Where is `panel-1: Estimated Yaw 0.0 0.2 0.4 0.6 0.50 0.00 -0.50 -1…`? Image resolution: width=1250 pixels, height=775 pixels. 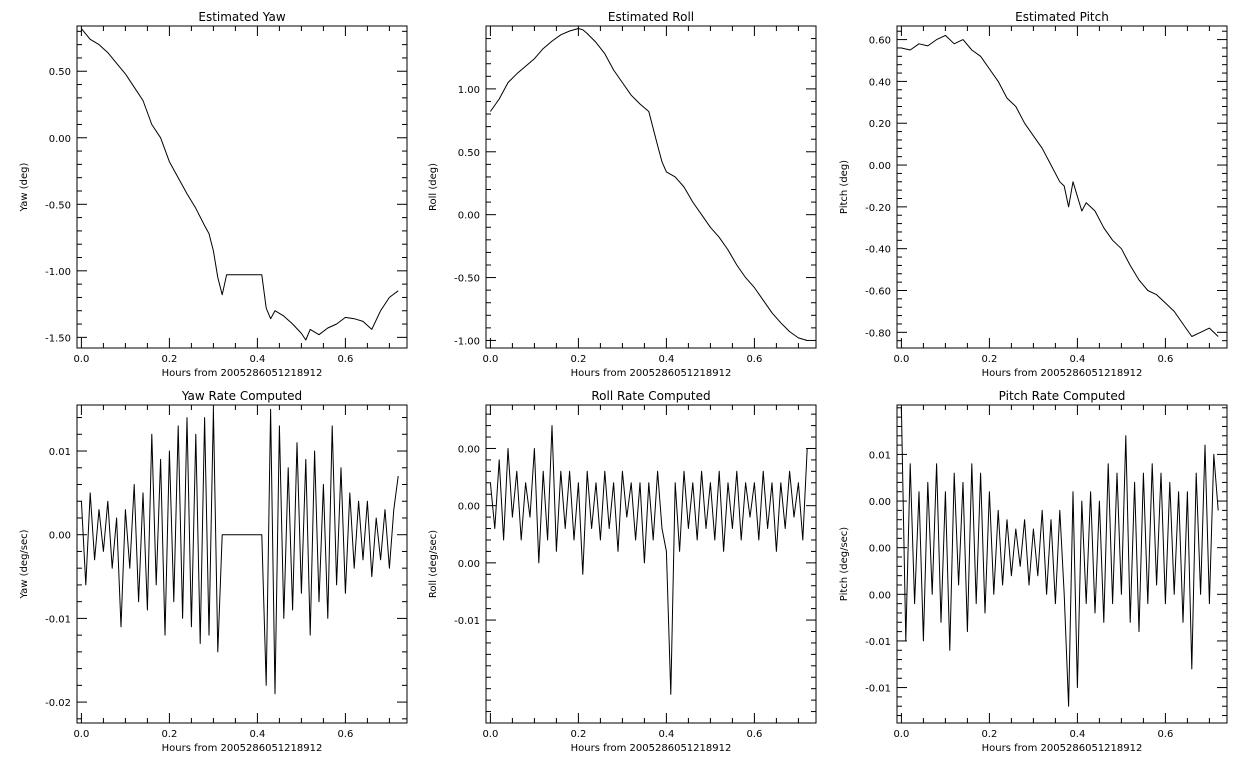 panel-1: Estimated Yaw 0.0 0.2 0.4 0.6 0.50 0.00 -0.50 -1… is located at coordinates (213, 194).